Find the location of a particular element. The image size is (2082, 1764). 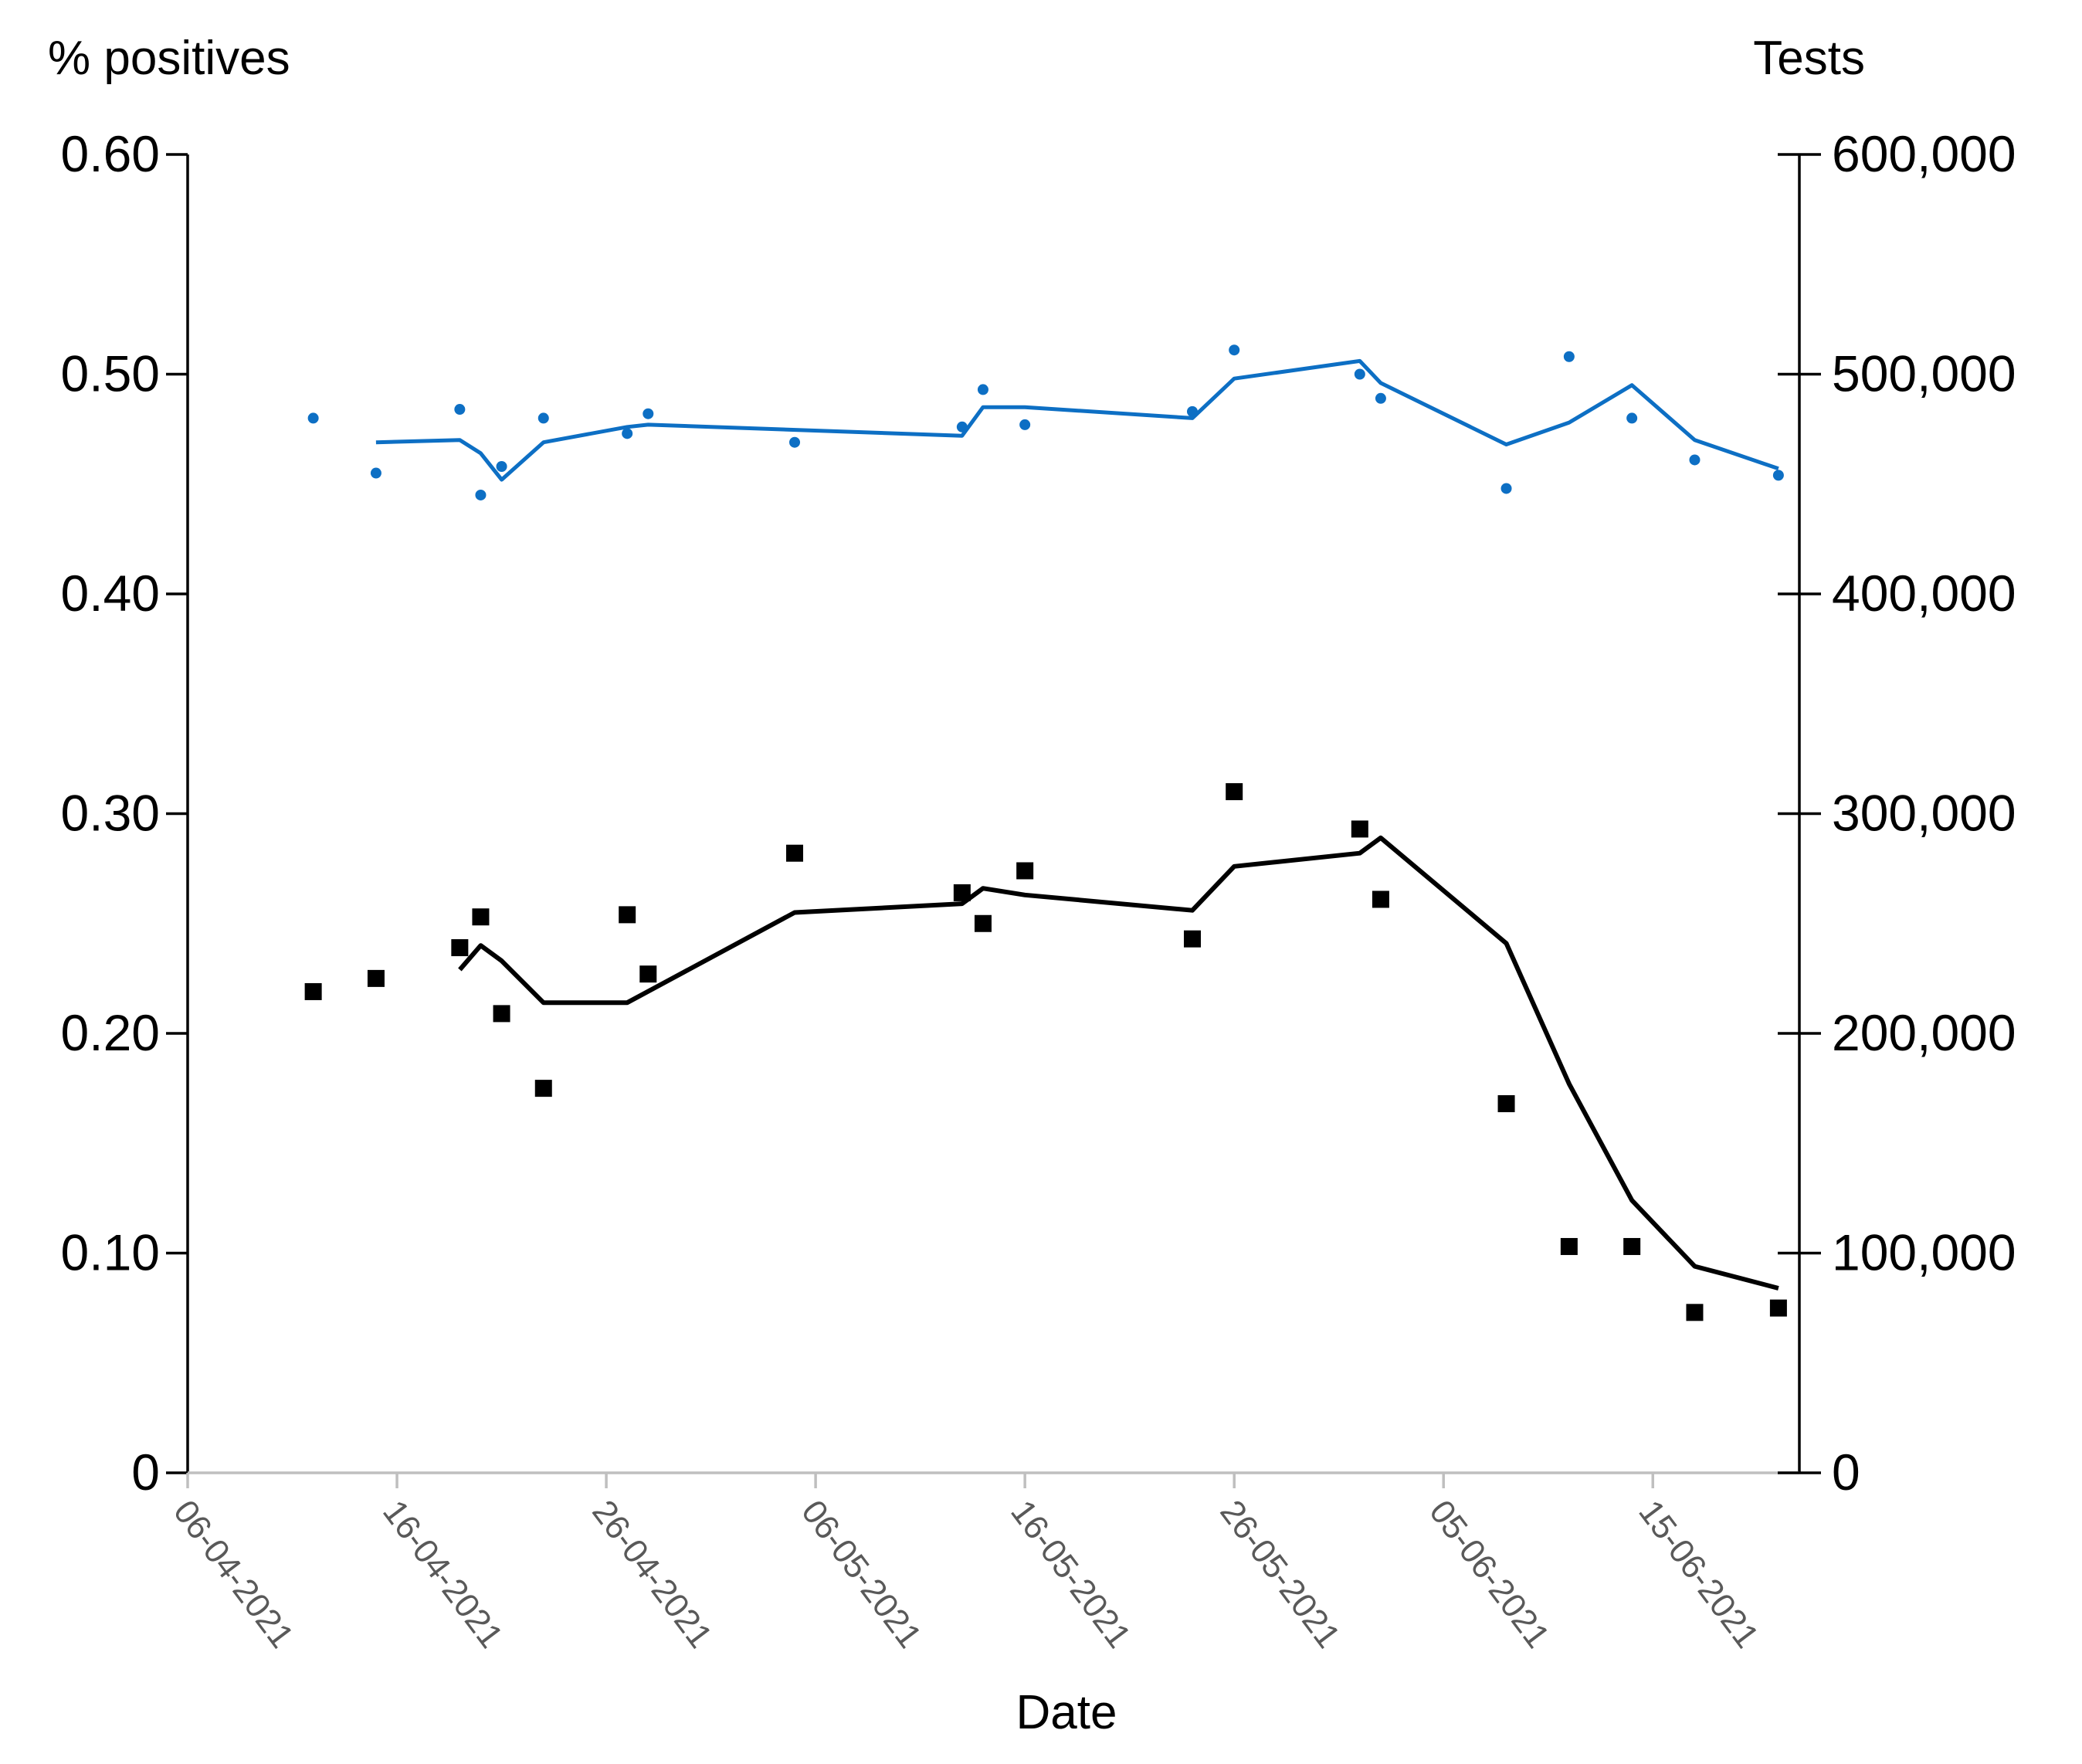

x-tick-label: 06-05-2021 is located at coordinates (862, 1574).